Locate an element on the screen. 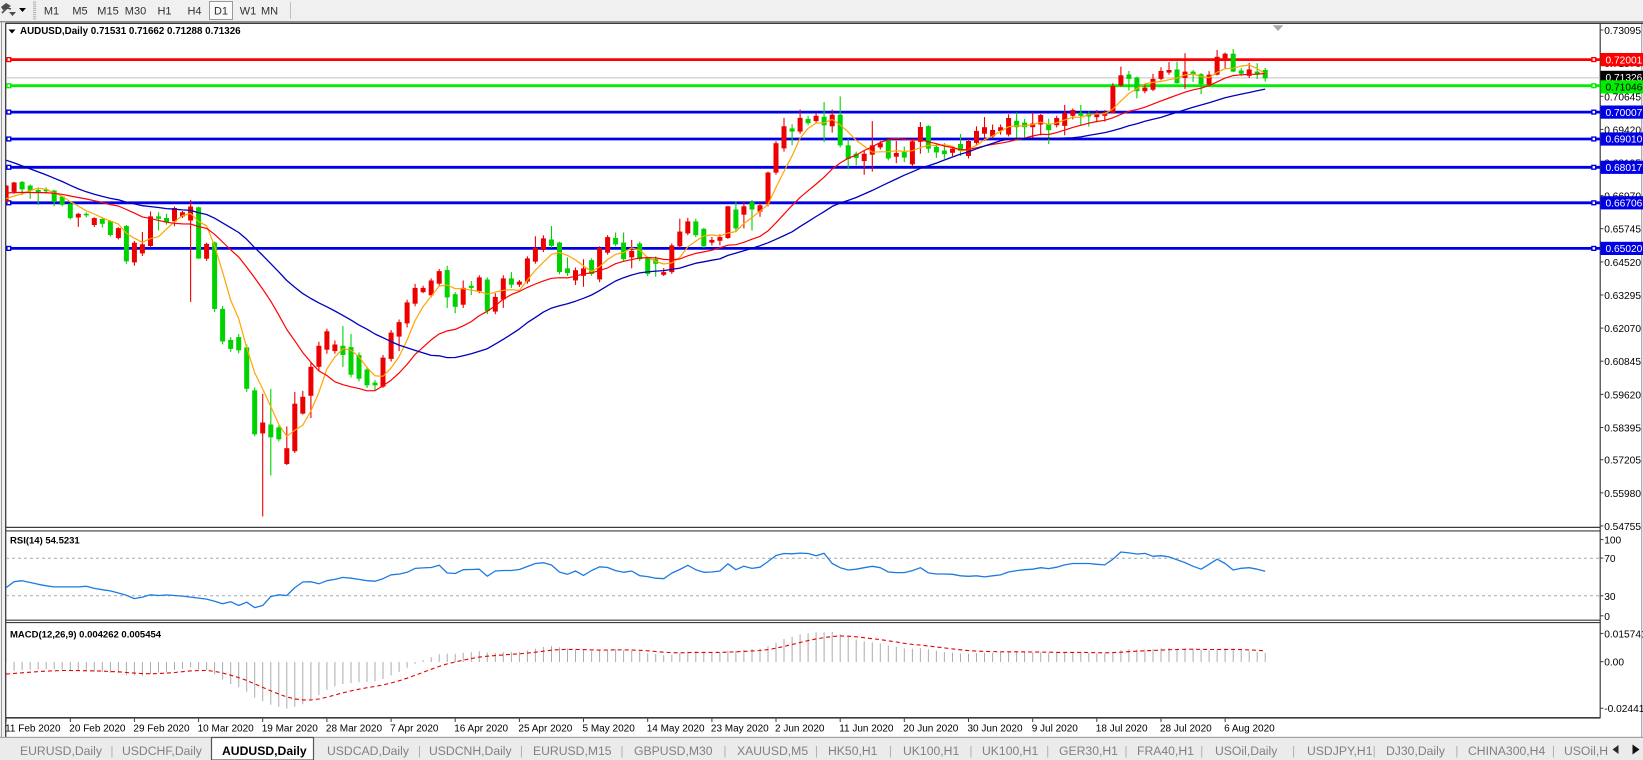 The height and width of the screenshot is (760, 1643). svg-text: USOil,H is located at coordinates (1586, 751).